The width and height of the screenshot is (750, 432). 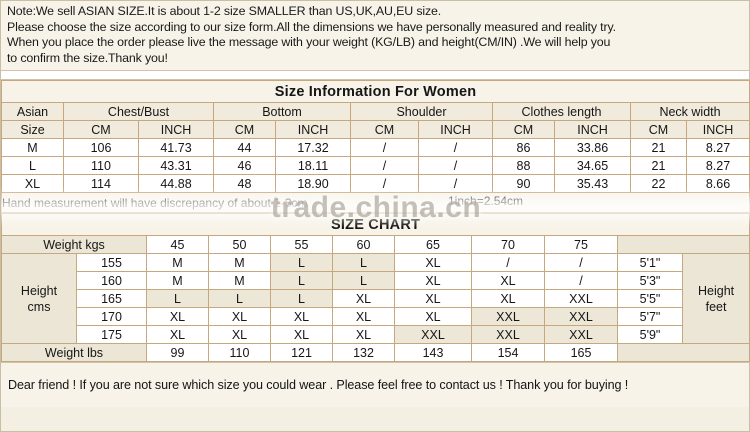 I want to click on unit-header-length-inch: INCH, so click(x=592, y=129).